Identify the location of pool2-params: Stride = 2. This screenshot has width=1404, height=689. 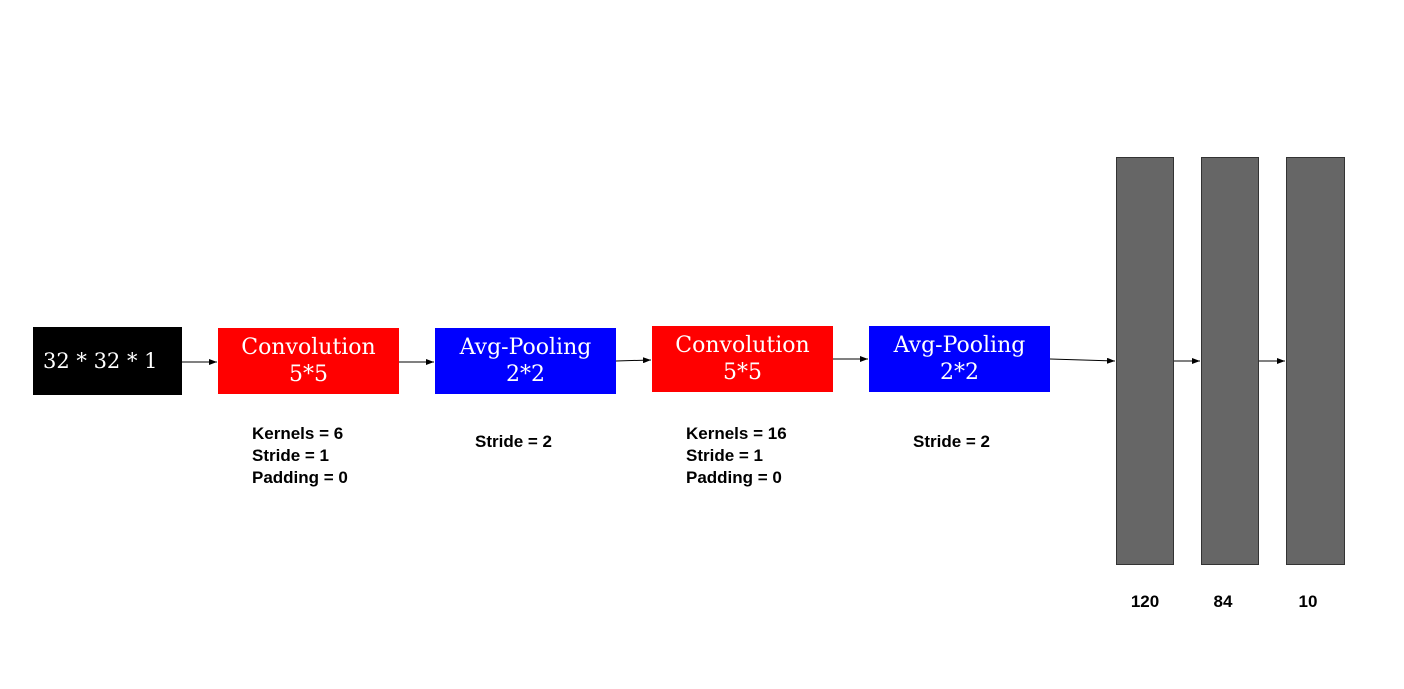
(951, 442).